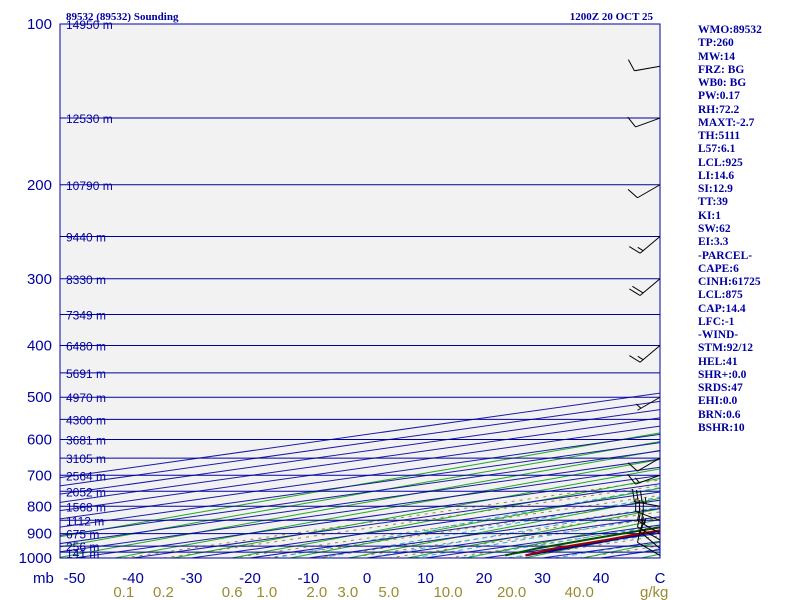 This screenshot has height=600, width=800. Describe the element at coordinates (726, 122) in the screenshot. I see `parameter-row: MAXT:-2.7` at that location.